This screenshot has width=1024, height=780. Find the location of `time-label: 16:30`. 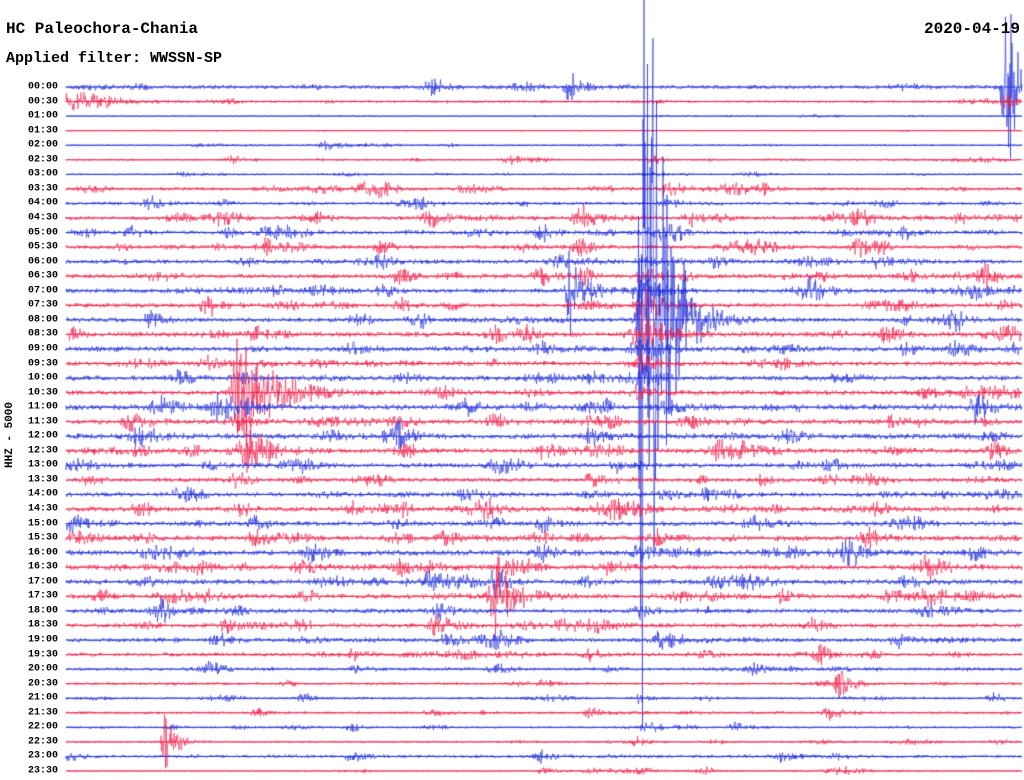

time-label: 16:30 is located at coordinates (43, 567).